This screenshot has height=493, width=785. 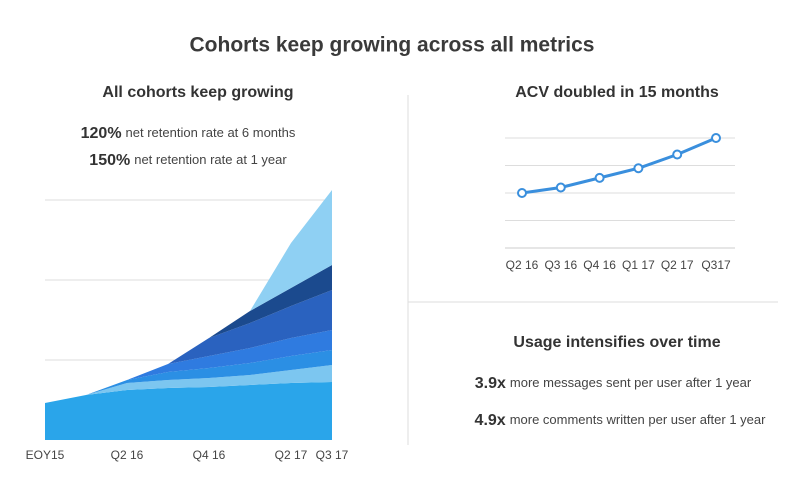 What do you see at coordinates (197, 92) in the screenshot?
I see `chart-title: All cohorts keep growing` at bounding box center [197, 92].